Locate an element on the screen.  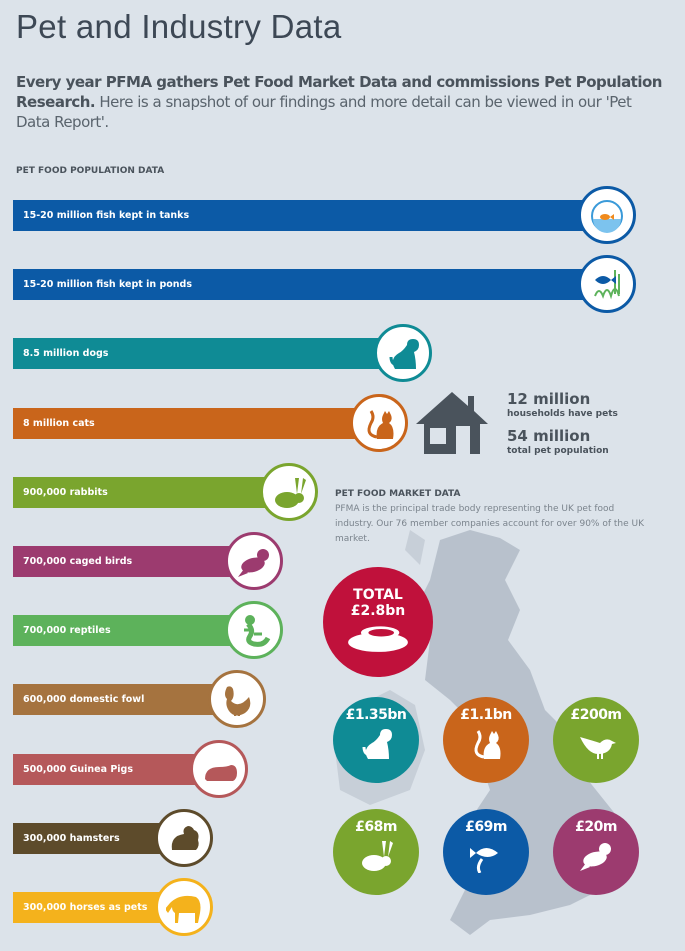
population-label: 15-20 million fish kept in ponds is located at coordinates (108, 285).